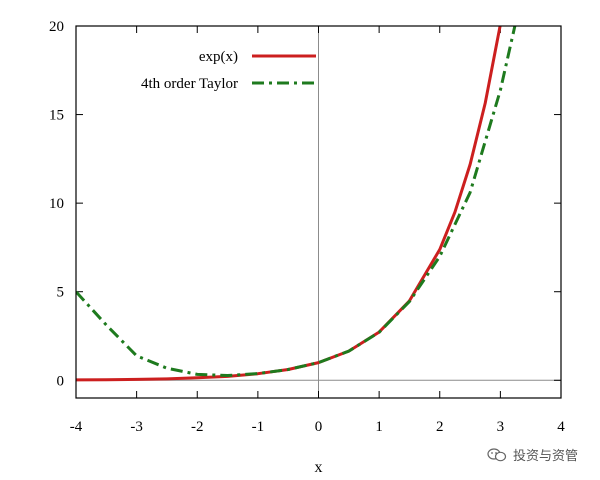 This screenshot has width=600, height=480. What do you see at coordinates (61, 381) in the screenshot?
I see `y-tick-label: 0` at bounding box center [61, 381].